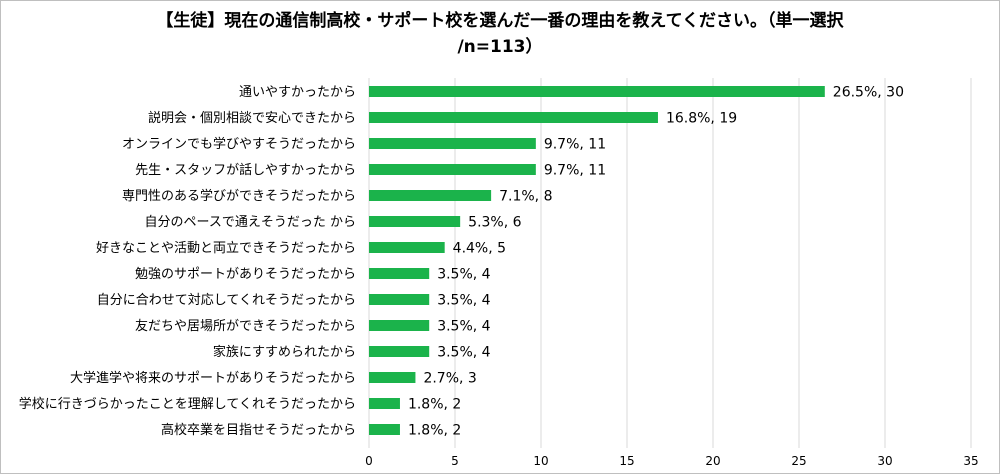  I want to click on data-label: 5.3%, 6, so click(494, 223).